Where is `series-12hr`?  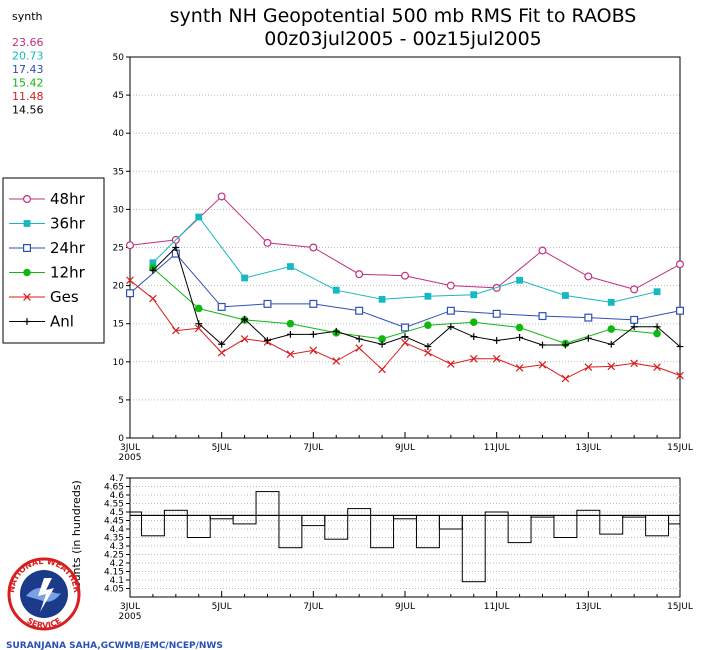 series-12hr is located at coordinates (405, 306).